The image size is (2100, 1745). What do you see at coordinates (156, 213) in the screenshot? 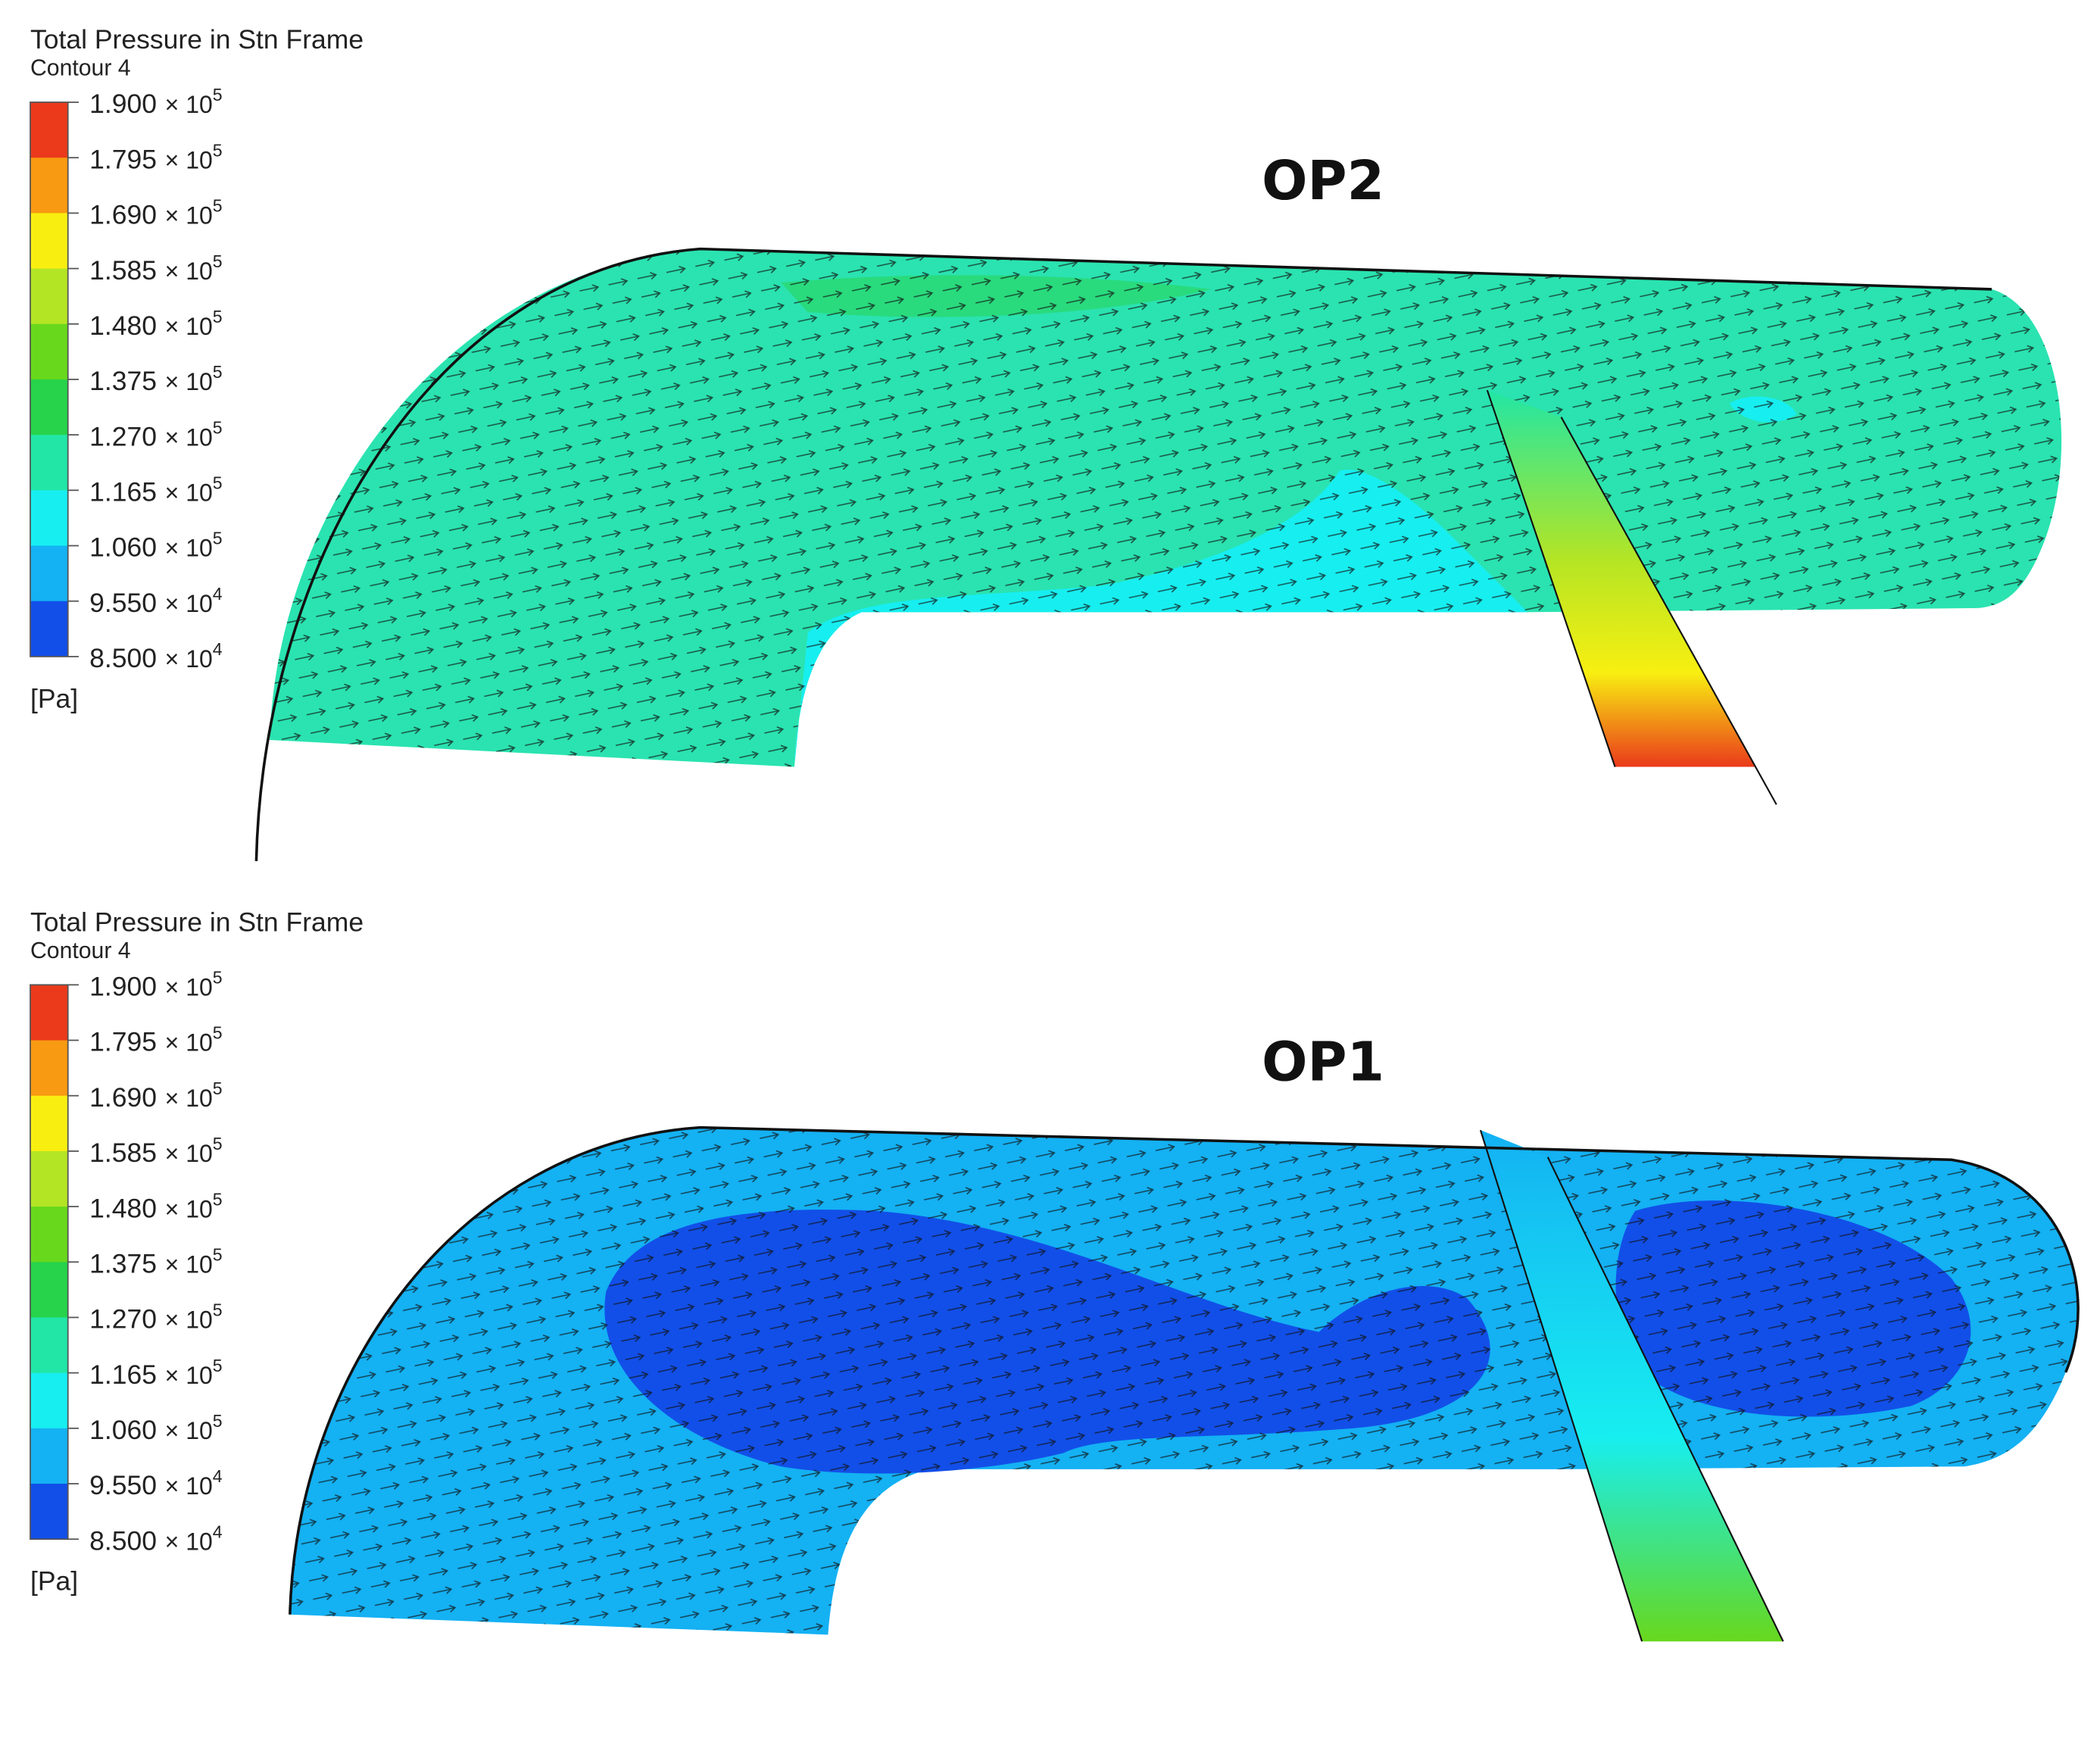
I see `tick-label: 1.690 × 10⁵` at bounding box center [156, 213].